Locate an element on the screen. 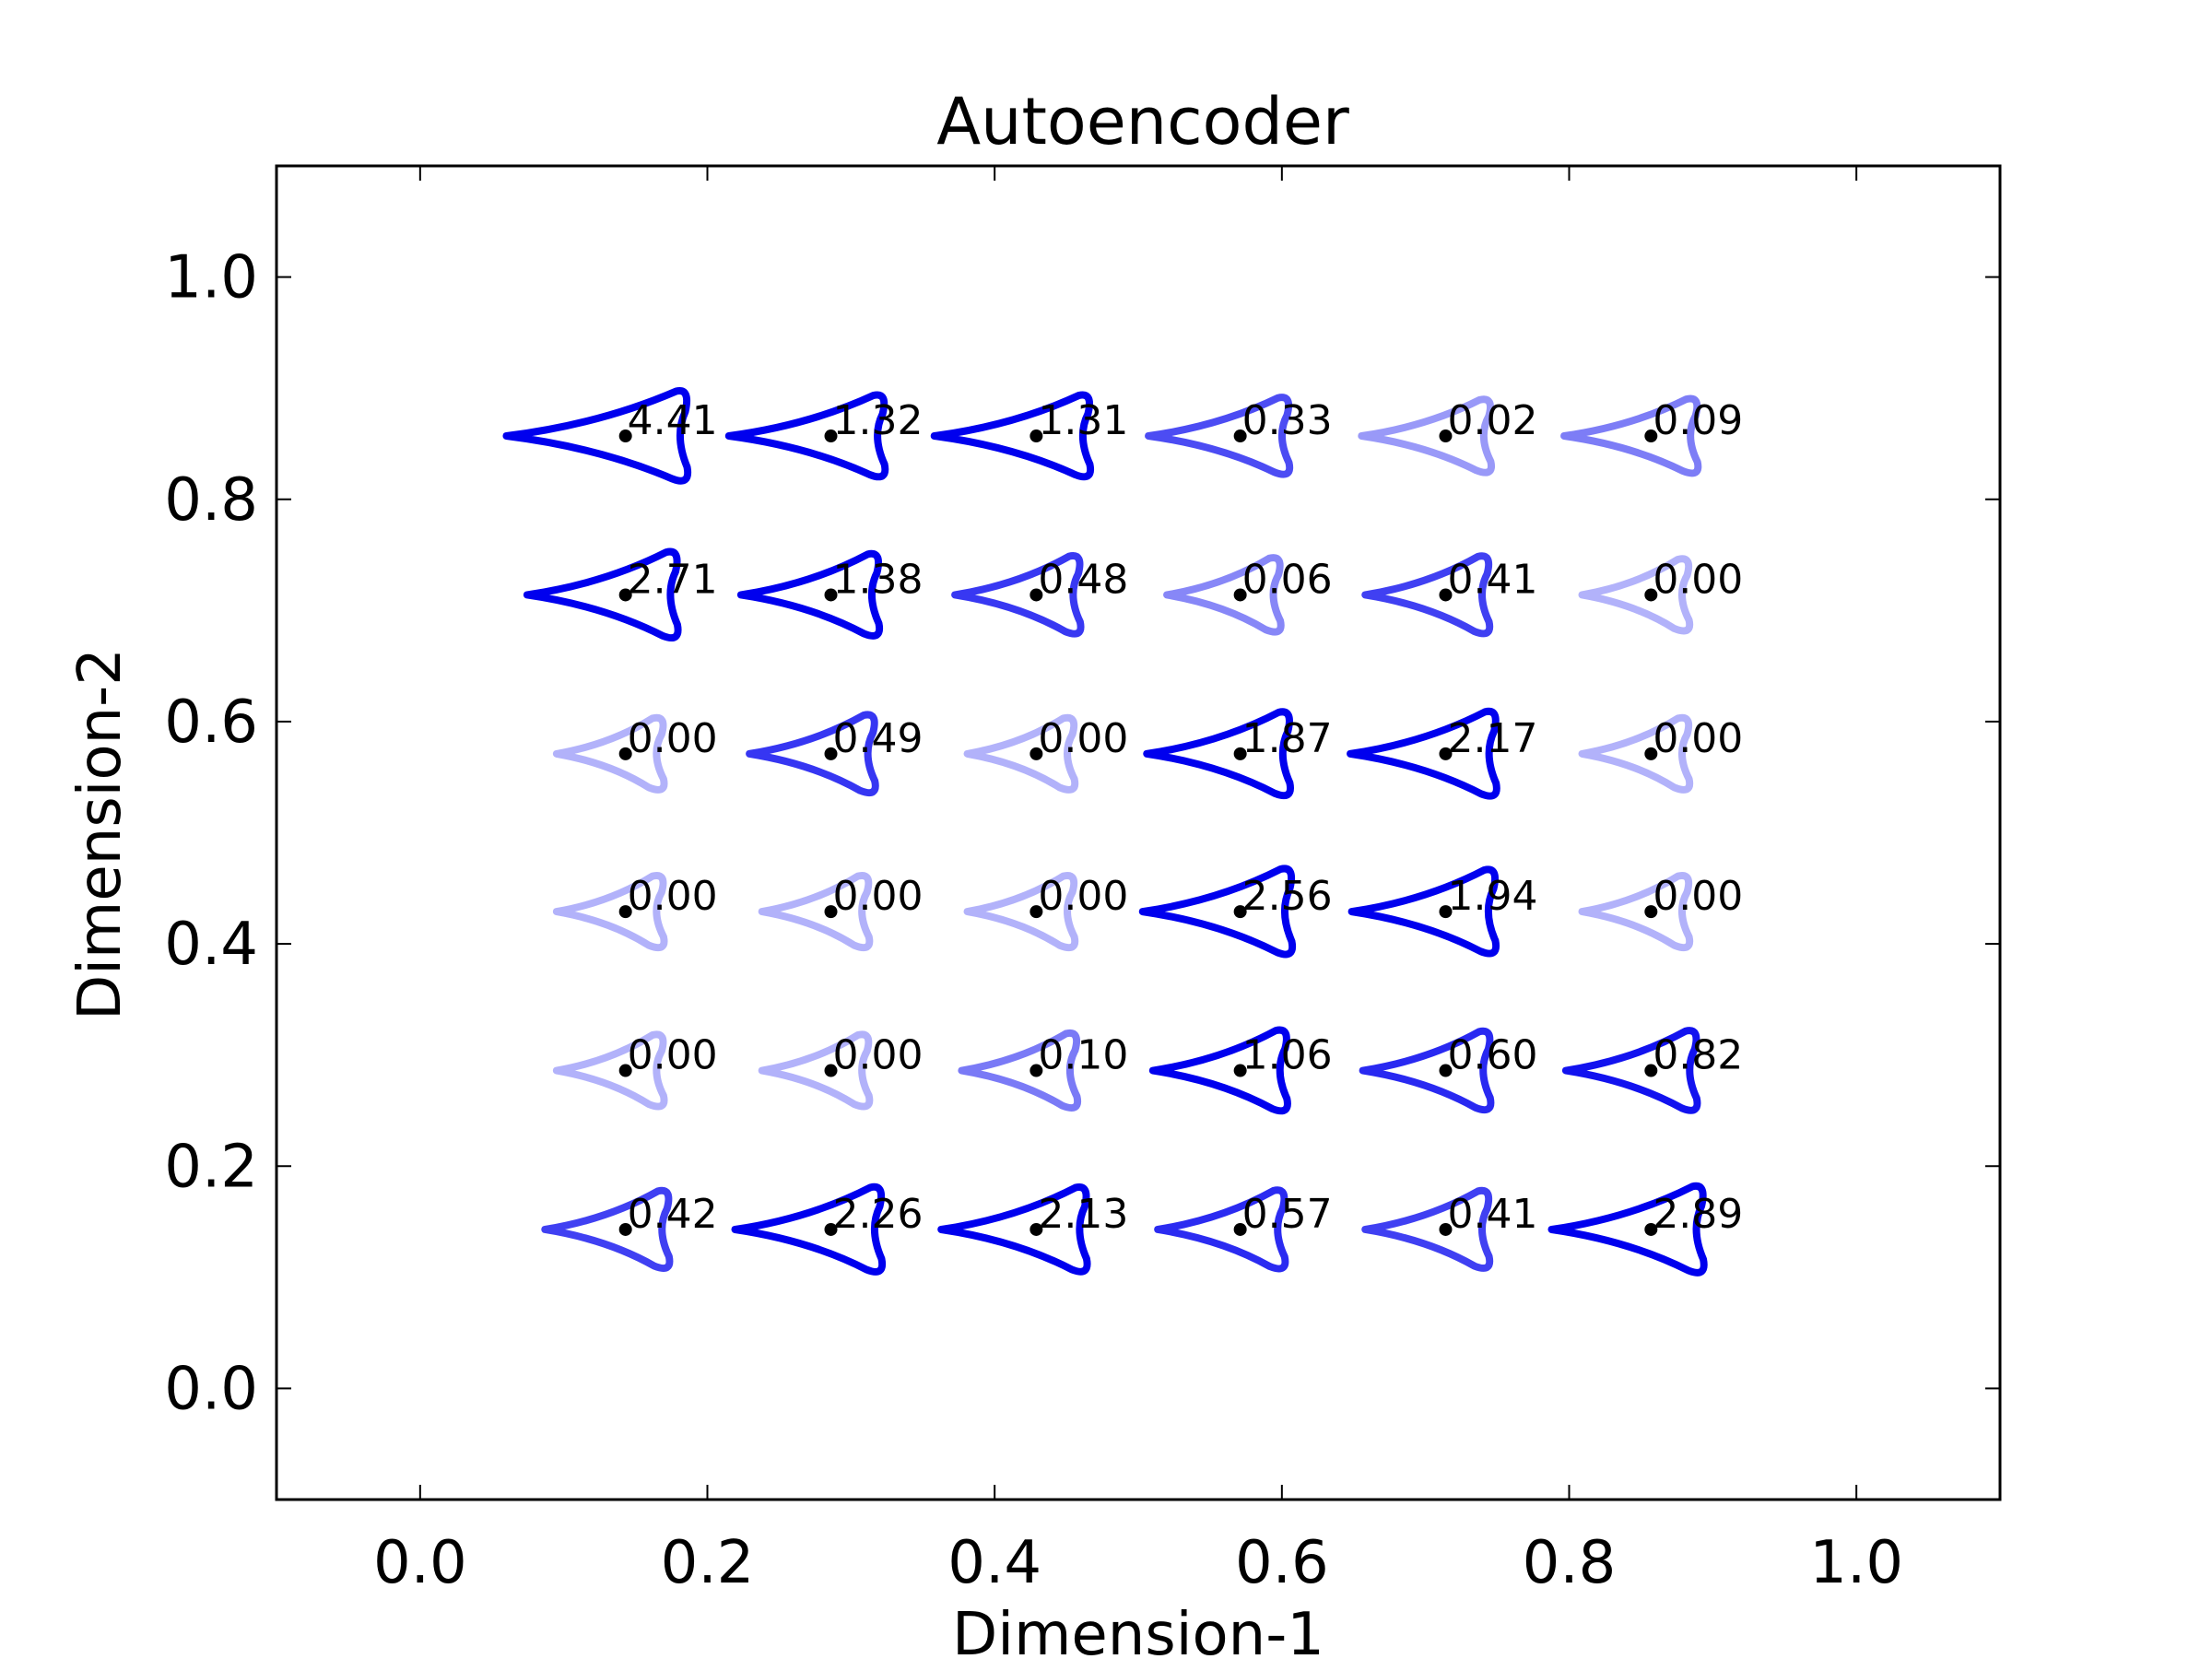 The height and width of the screenshot is (1659, 2212). point-value-label: 2.17 is located at coordinates (1492, 738).